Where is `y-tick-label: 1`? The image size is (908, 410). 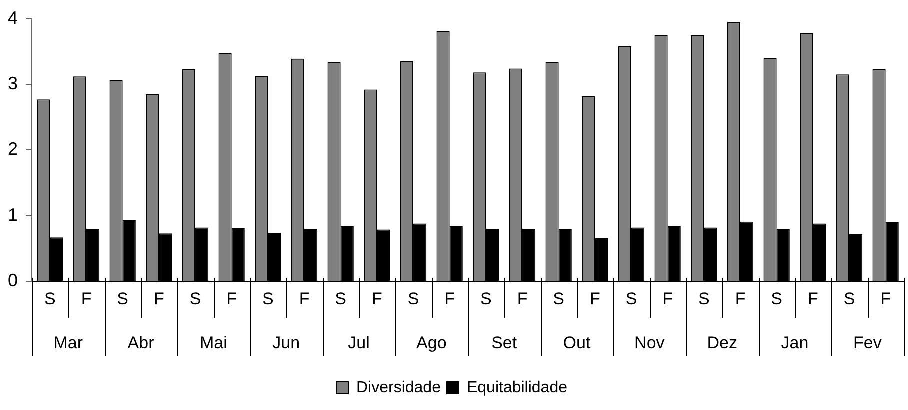 y-tick-label: 1 is located at coordinates (13, 214).